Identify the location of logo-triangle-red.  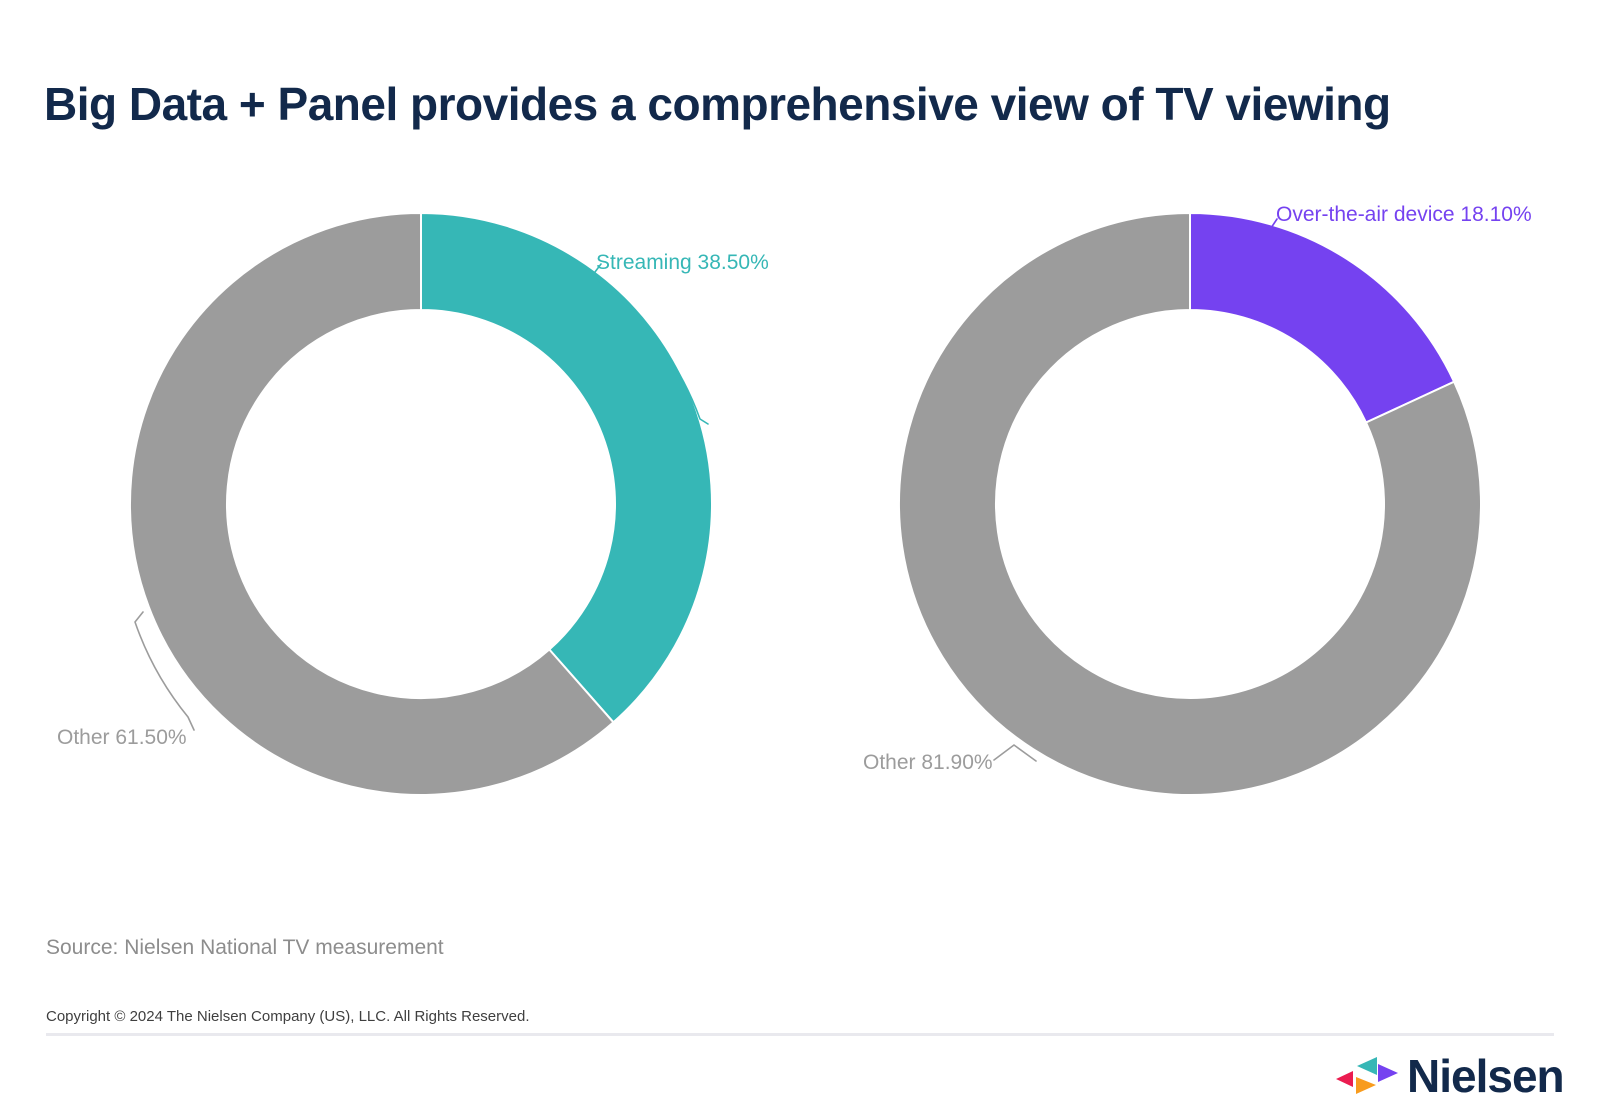
(1344, 1079).